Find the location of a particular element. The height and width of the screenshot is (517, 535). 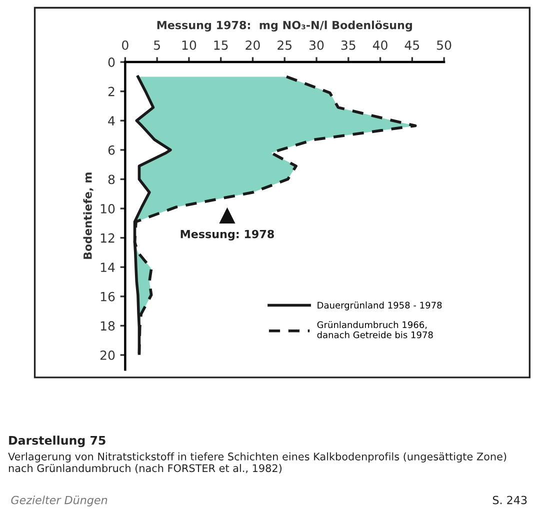

y-tick-label: 18 is located at coordinates (107, 326).